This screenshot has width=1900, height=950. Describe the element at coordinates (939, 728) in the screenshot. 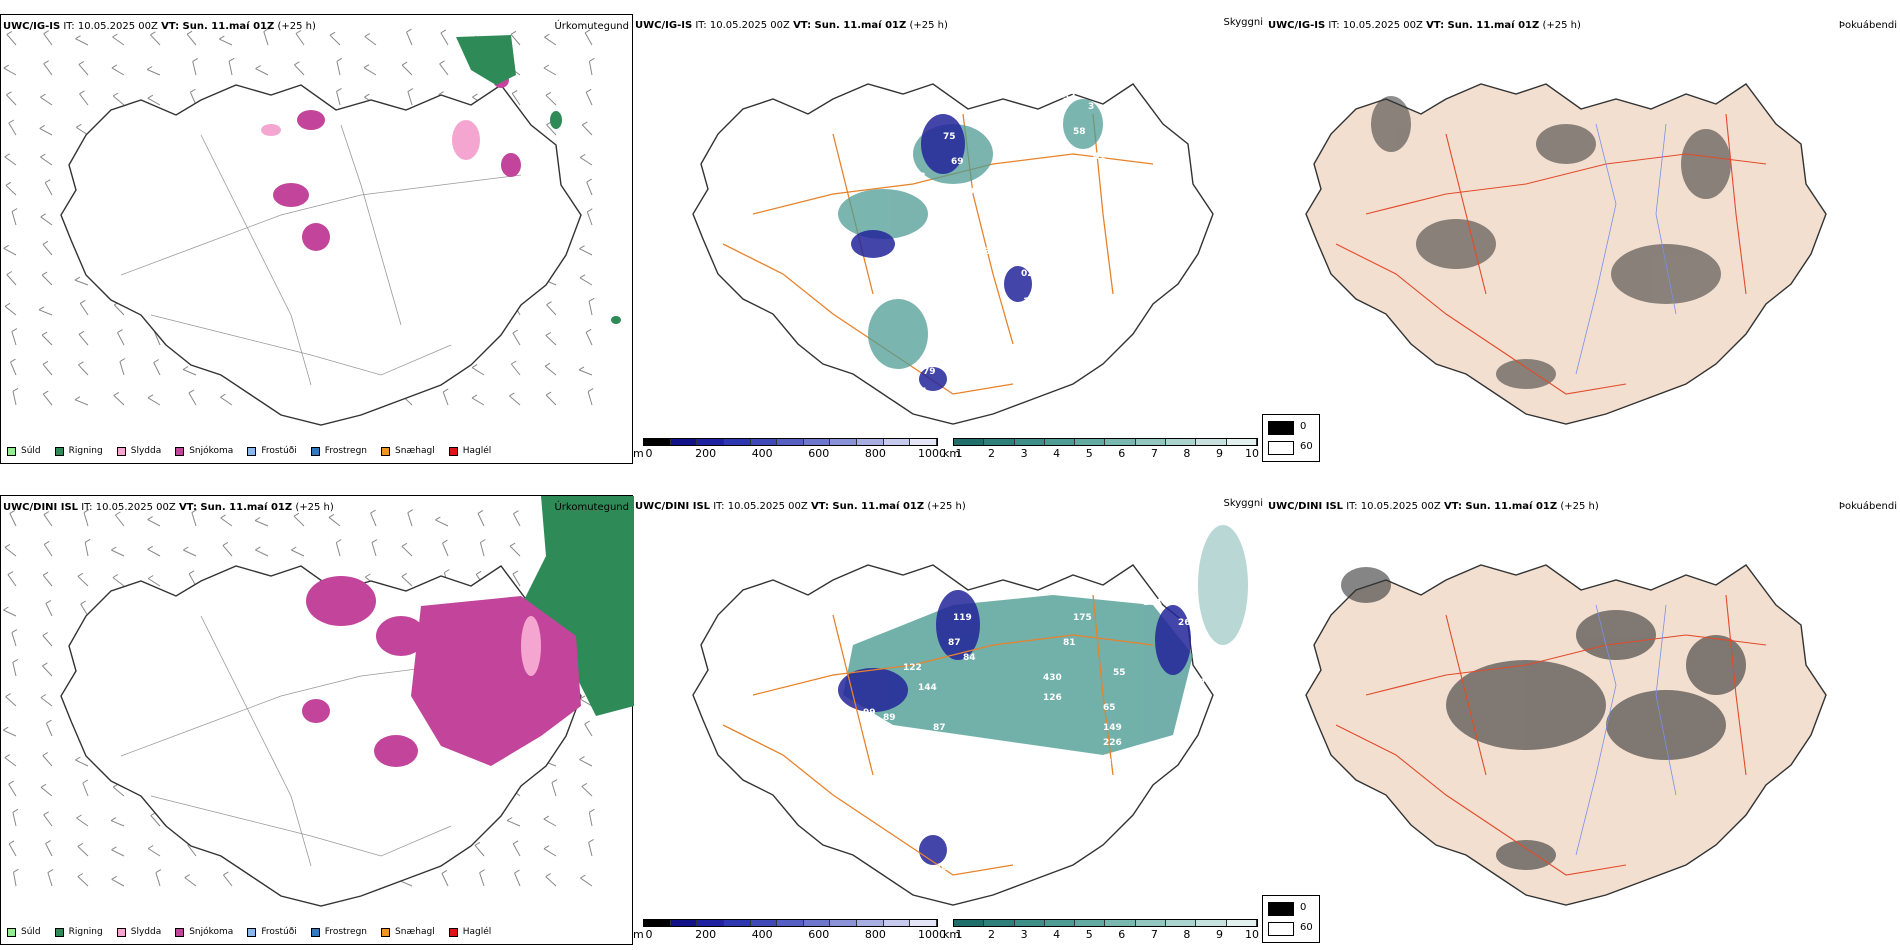

I see `cloud-base-number: 87` at that location.